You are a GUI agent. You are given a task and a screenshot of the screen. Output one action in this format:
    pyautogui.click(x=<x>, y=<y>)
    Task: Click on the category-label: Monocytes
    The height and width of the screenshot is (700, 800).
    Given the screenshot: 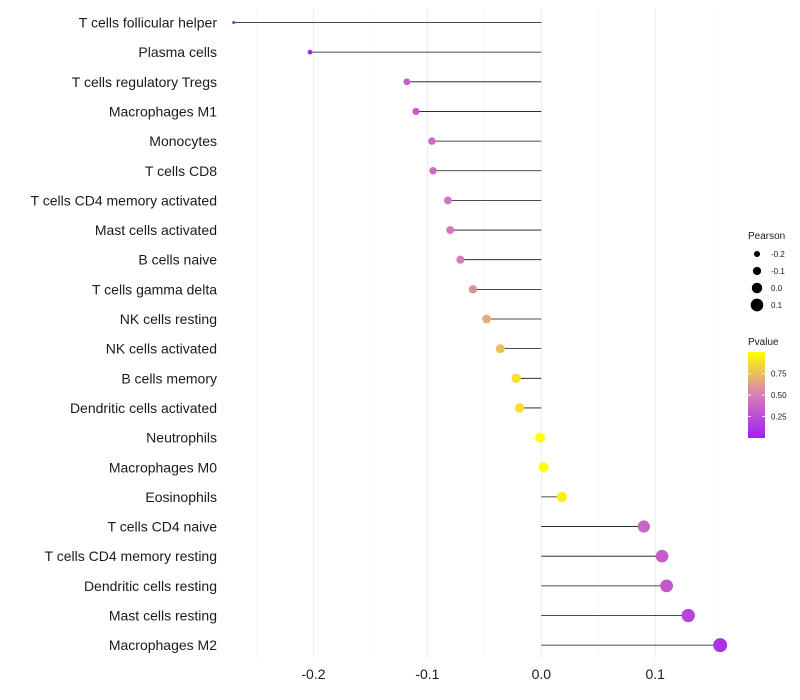 What is the action you would take?
    pyautogui.click(x=183, y=141)
    